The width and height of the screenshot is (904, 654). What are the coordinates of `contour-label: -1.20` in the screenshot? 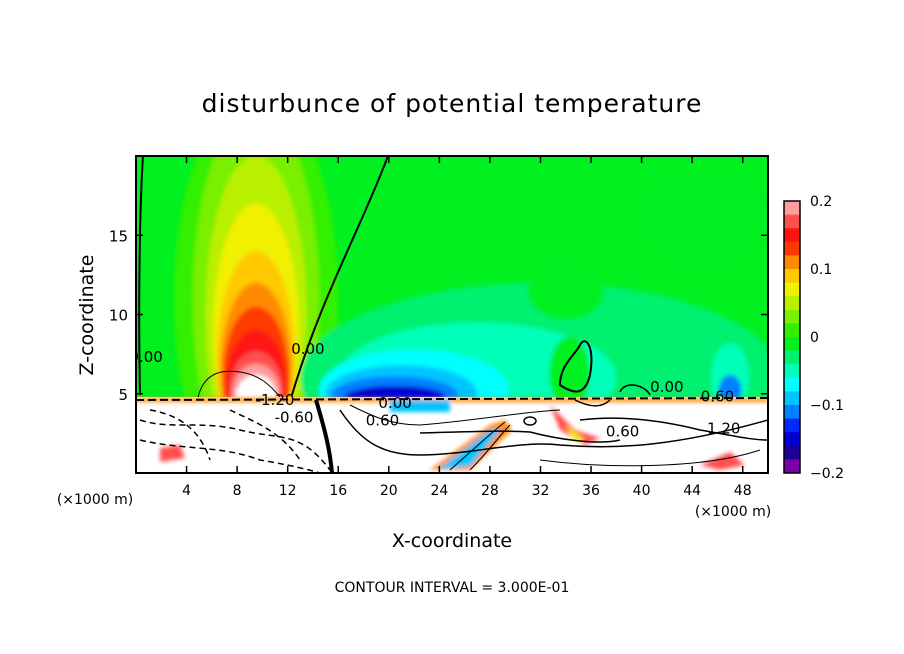 It's located at (275, 400).